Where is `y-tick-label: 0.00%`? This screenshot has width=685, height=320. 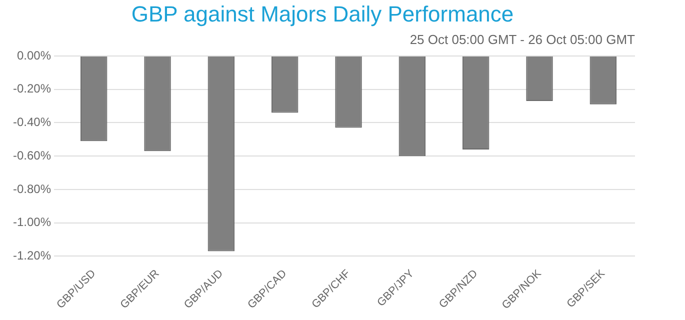 y-tick-label: 0.00% is located at coordinates (34, 55).